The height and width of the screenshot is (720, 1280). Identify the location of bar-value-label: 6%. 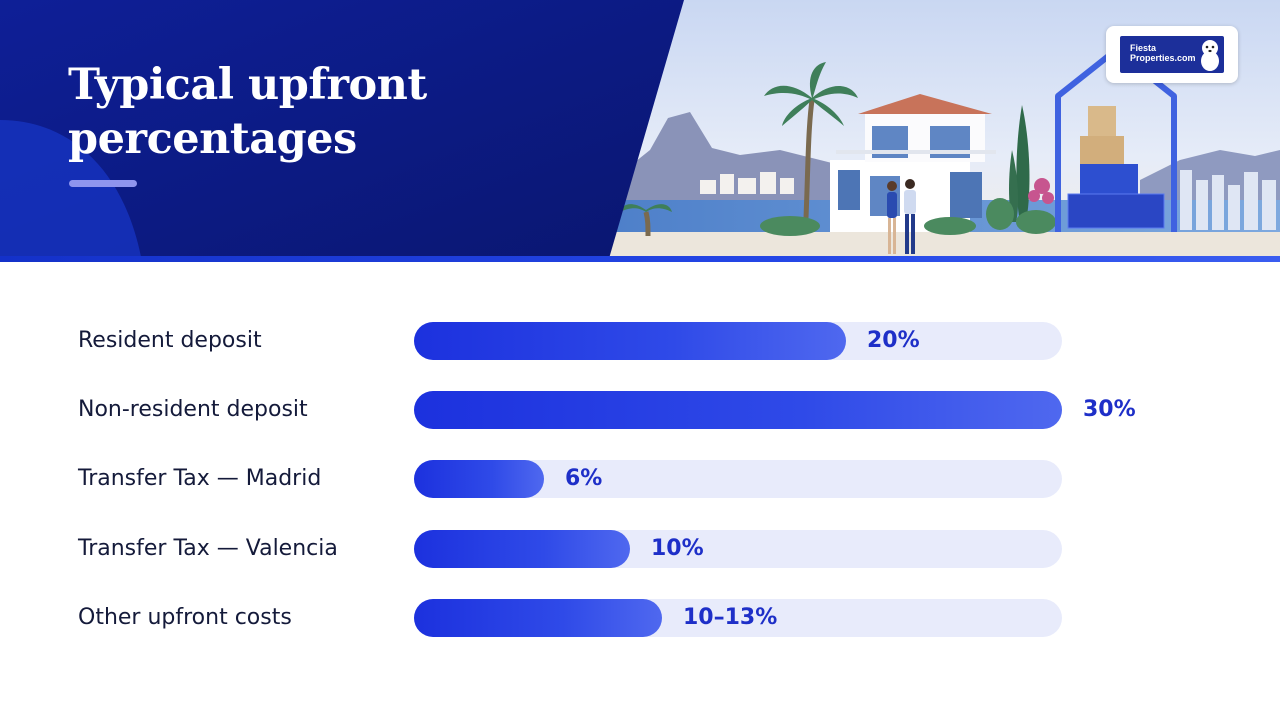
(584, 478).